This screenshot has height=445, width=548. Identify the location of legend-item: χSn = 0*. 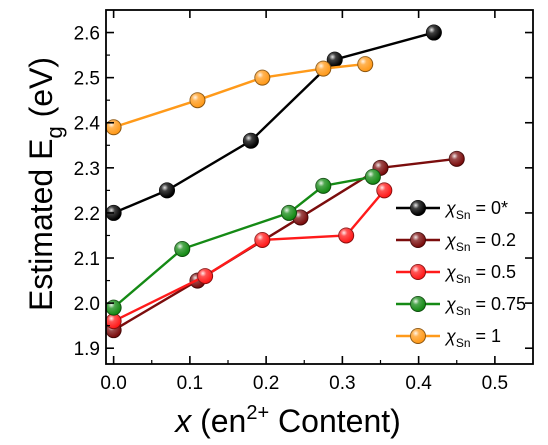
(452, 210).